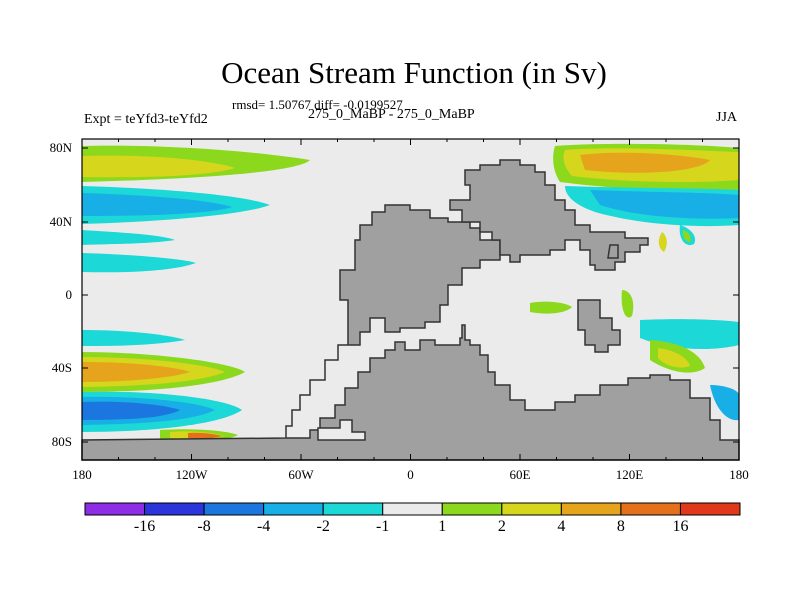 The width and height of the screenshot is (800, 600). Describe the element at coordinates (144, 526) in the screenshot. I see `colorbar-label: -16` at that location.